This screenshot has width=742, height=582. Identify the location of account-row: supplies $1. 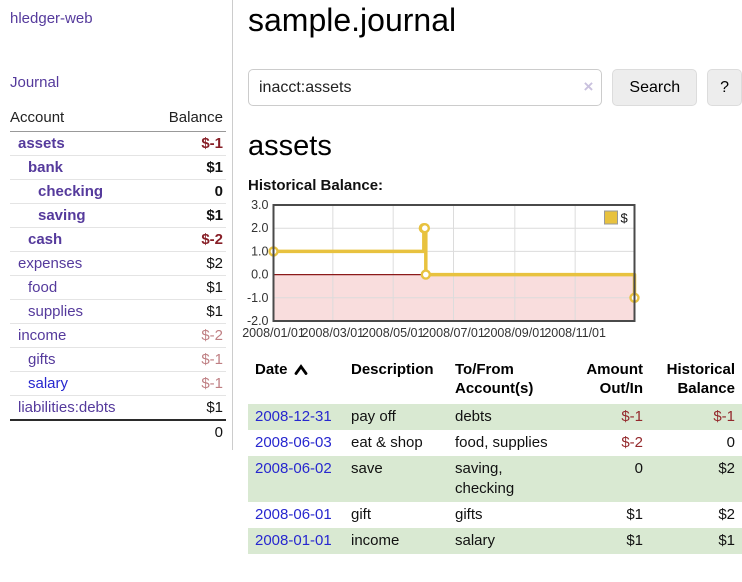
(118, 311).